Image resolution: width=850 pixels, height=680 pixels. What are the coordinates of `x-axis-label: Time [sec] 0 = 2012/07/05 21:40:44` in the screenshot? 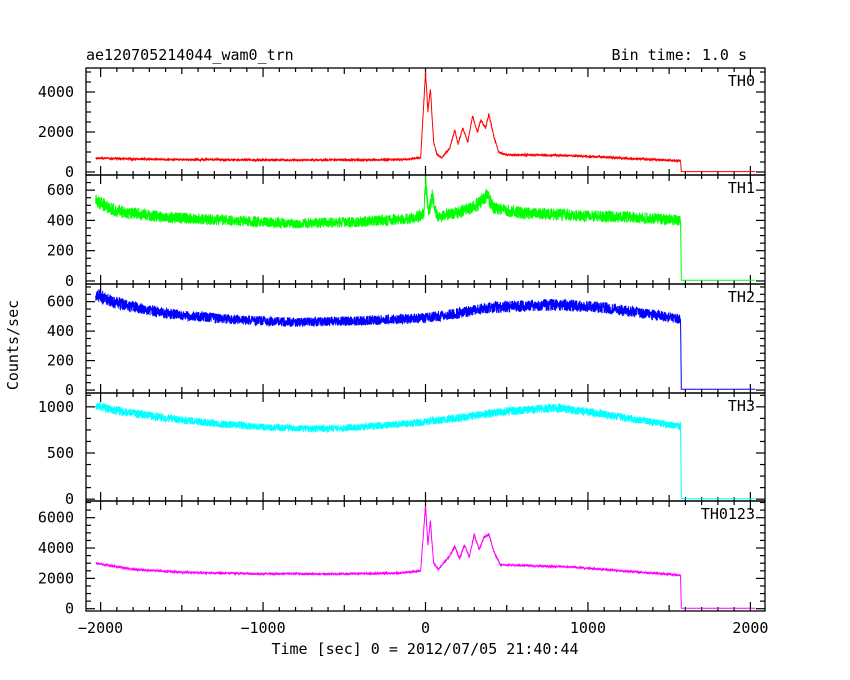 It's located at (424, 649).